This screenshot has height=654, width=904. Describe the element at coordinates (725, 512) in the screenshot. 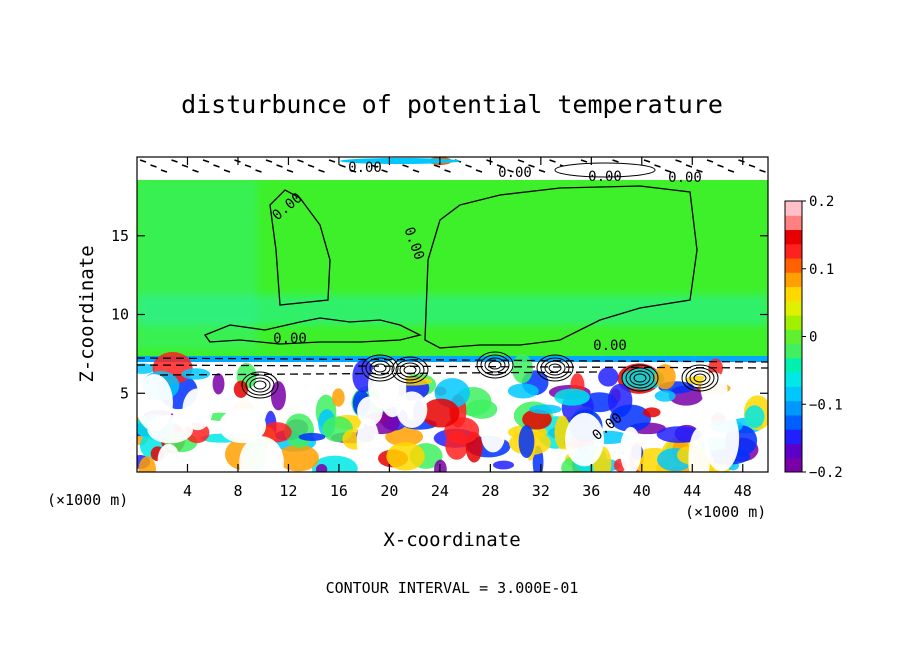

I see `x-unit-right: (×1000 m)` at that location.